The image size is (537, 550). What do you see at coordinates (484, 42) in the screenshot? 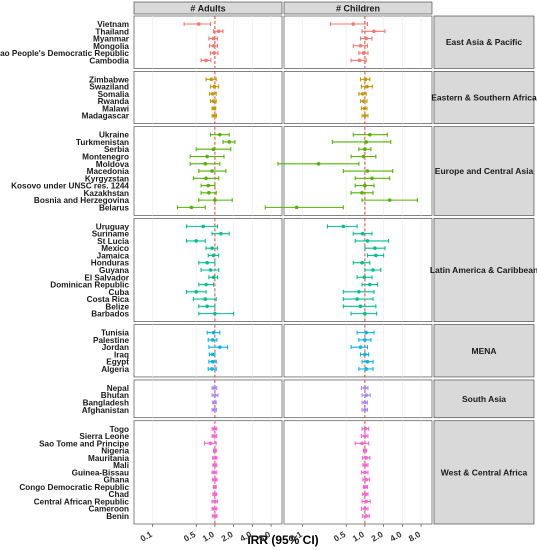
I see `region-label: East Asia & Pacific` at bounding box center [484, 42].